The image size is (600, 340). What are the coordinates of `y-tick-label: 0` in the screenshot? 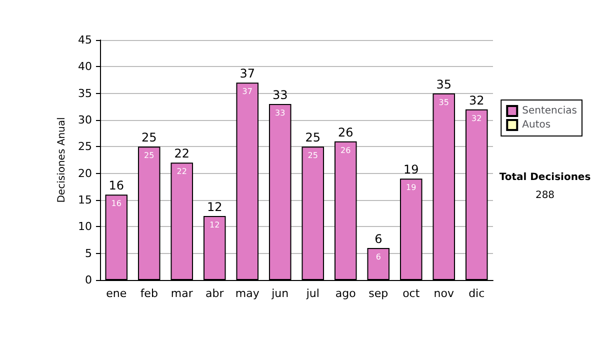 It's located at (88, 280).